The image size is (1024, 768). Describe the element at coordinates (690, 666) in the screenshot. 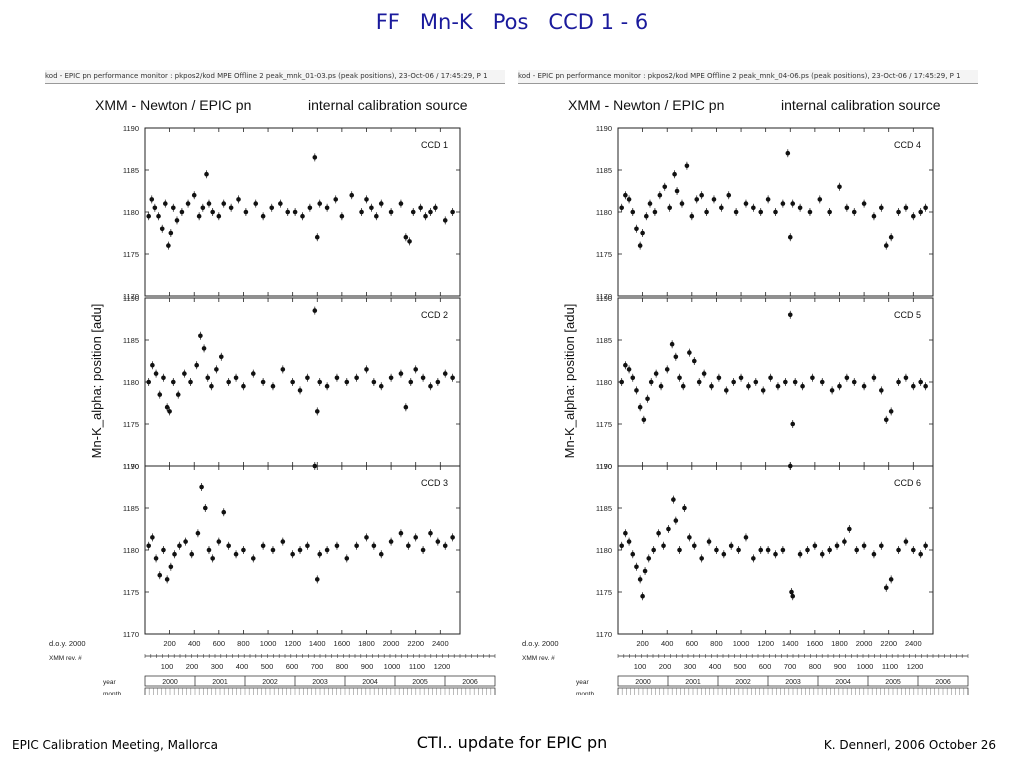

I see `rev-tick-label: 300` at that location.